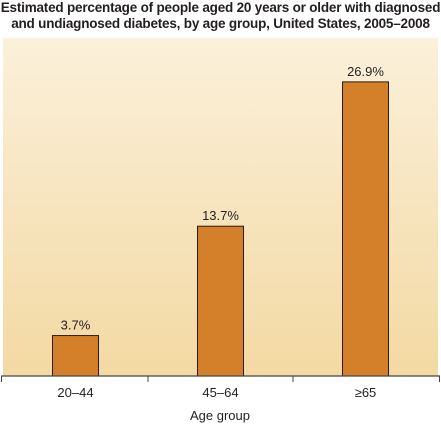 This screenshot has width=441, height=425. What do you see at coordinates (220, 415) in the screenshot?
I see `x-axis-title: Age group` at bounding box center [220, 415].